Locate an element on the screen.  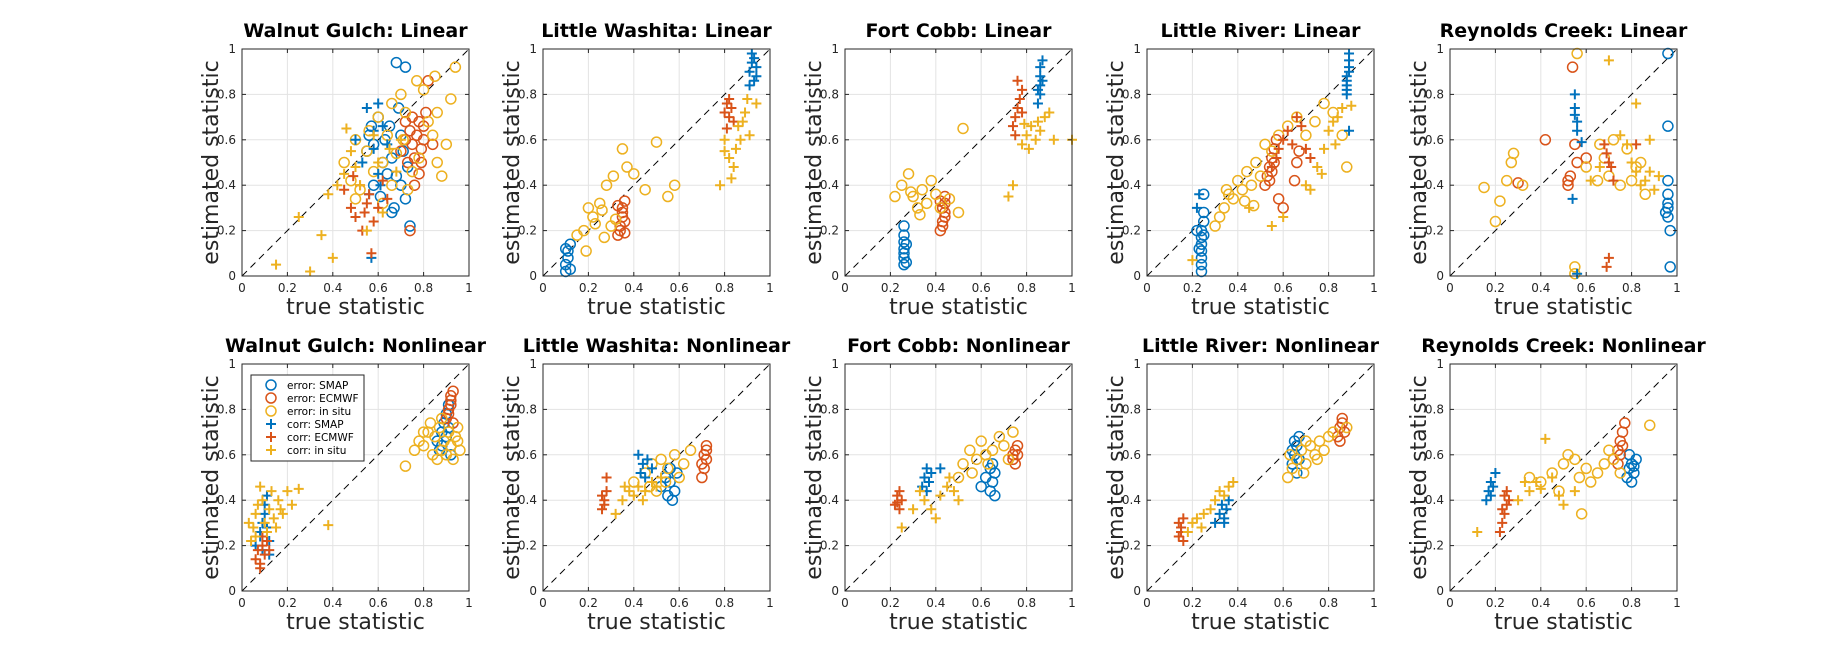
series-corr_smap is located at coordinates (1577, 184).